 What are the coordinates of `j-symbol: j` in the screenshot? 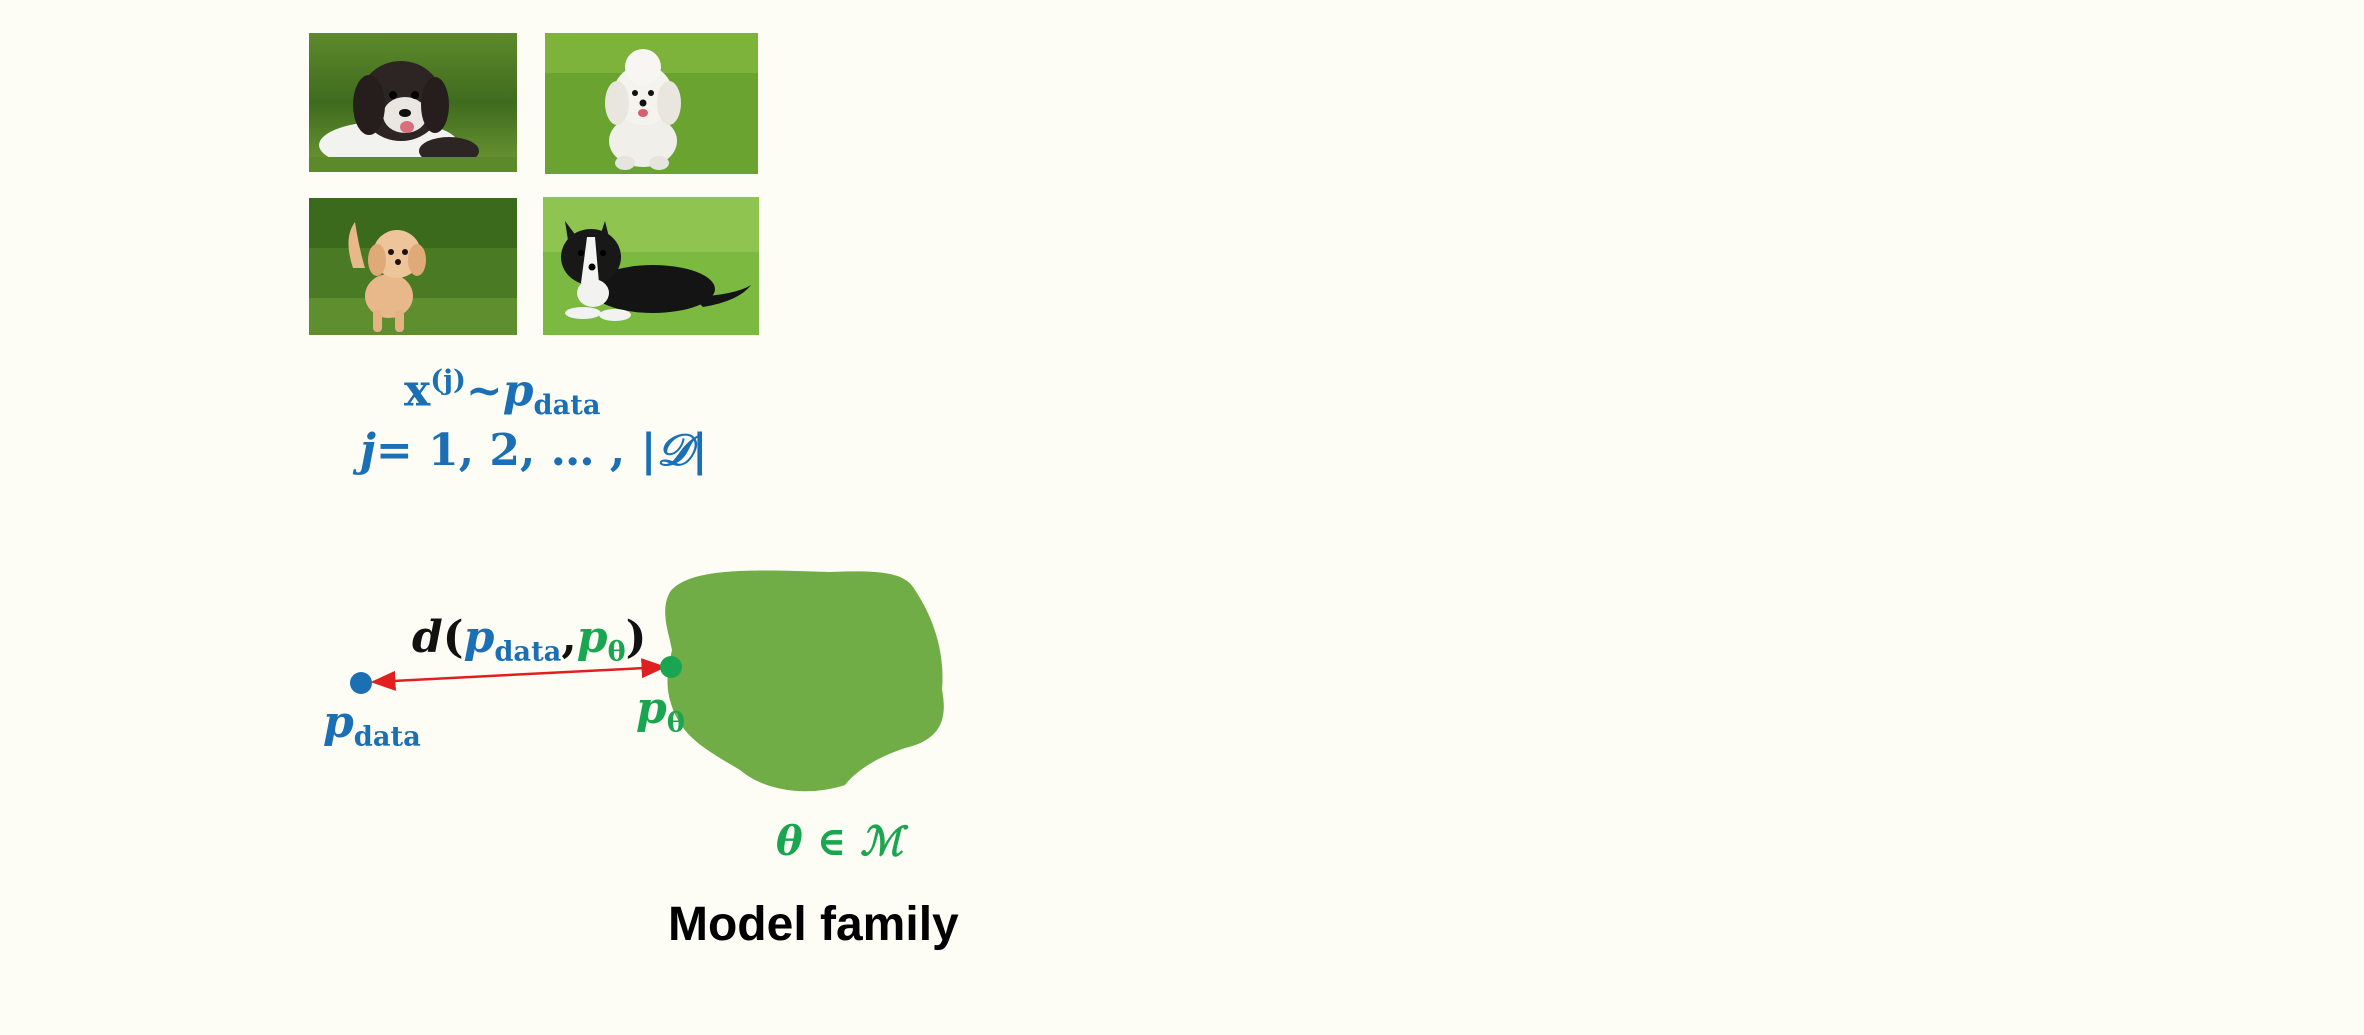 It's located at (368, 450).